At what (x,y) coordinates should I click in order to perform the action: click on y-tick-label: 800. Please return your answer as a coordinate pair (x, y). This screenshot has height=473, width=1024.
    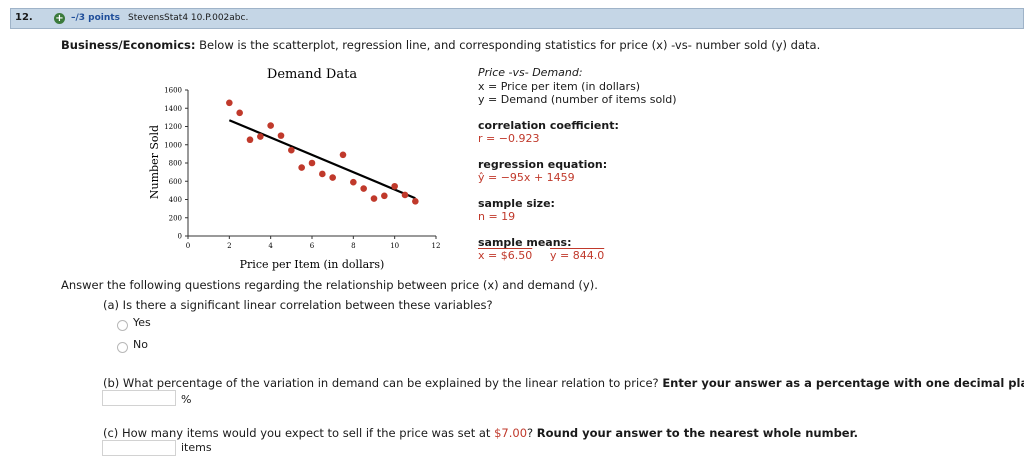
    Looking at the image, I should click on (175, 164).